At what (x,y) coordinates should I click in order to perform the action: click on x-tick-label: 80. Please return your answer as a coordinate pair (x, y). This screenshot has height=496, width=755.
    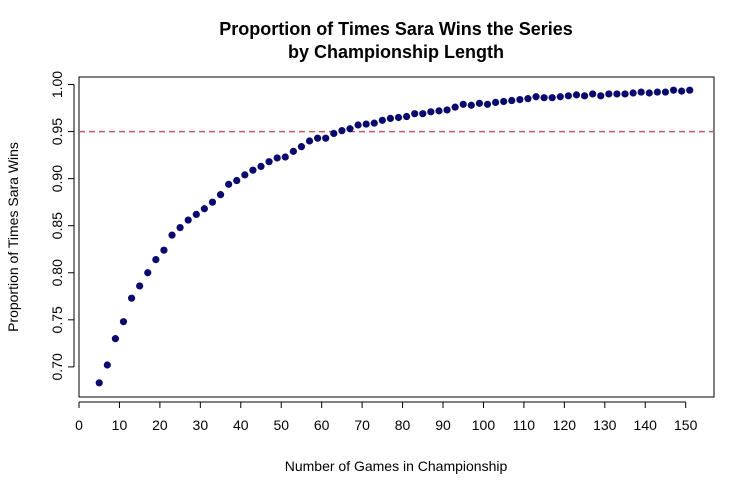
    Looking at the image, I should click on (403, 425).